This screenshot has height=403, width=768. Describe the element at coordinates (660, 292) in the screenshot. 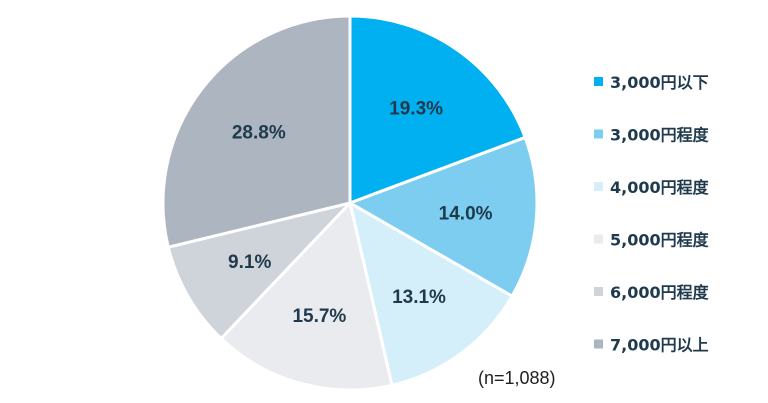

I see `legend-label-5: 6,000円程度` at that location.